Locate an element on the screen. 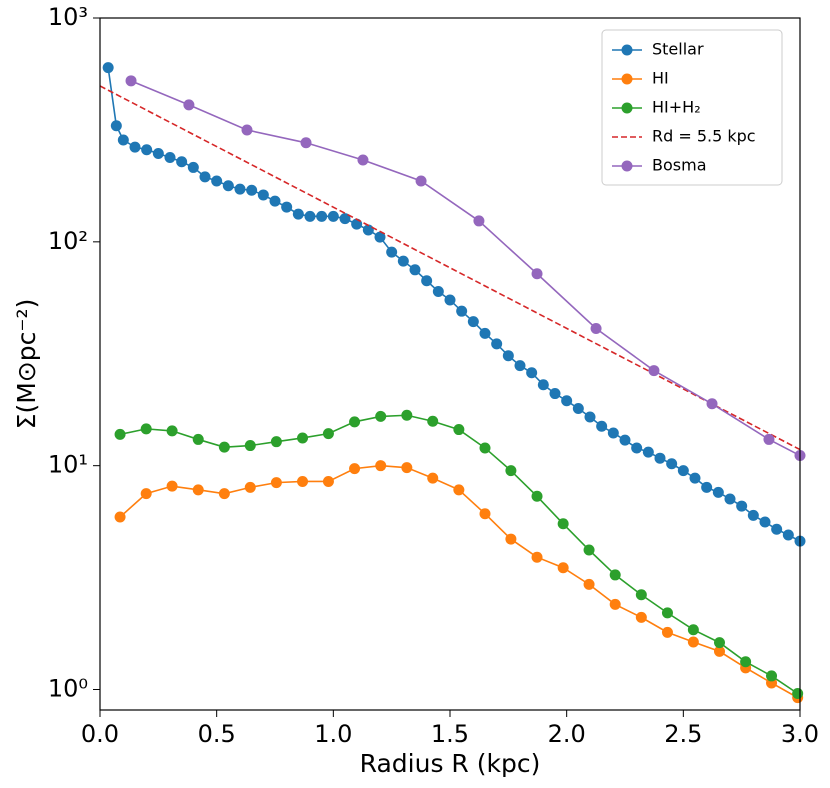 The height and width of the screenshot is (788, 830). legend-label: Stellar is located at coordinates (678, 49).